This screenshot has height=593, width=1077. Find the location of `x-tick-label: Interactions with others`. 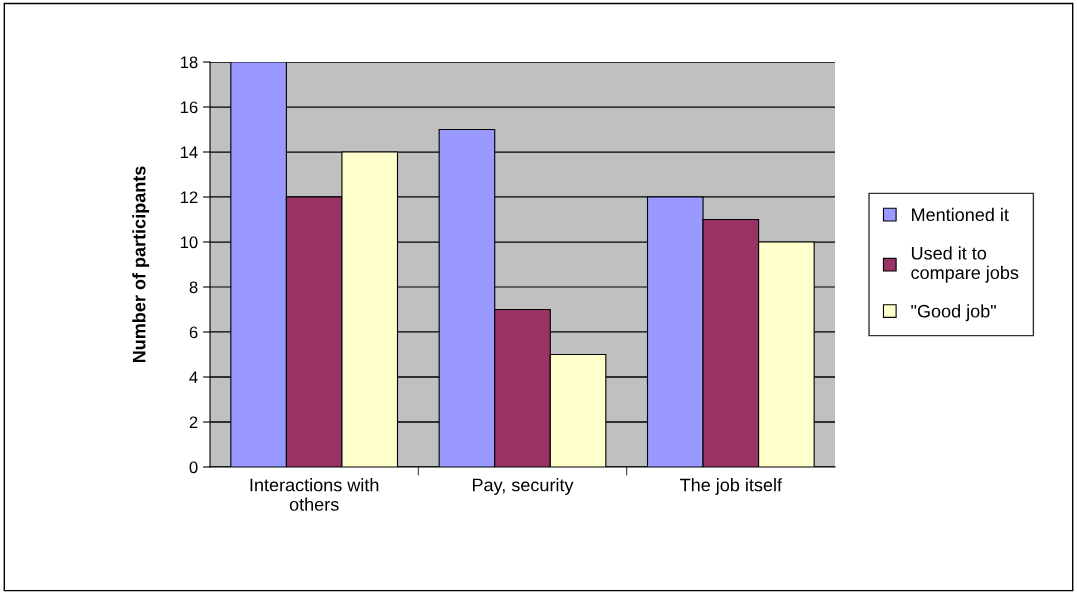

x-tick-label: Interactions with others is located at coordinates (314, 494).